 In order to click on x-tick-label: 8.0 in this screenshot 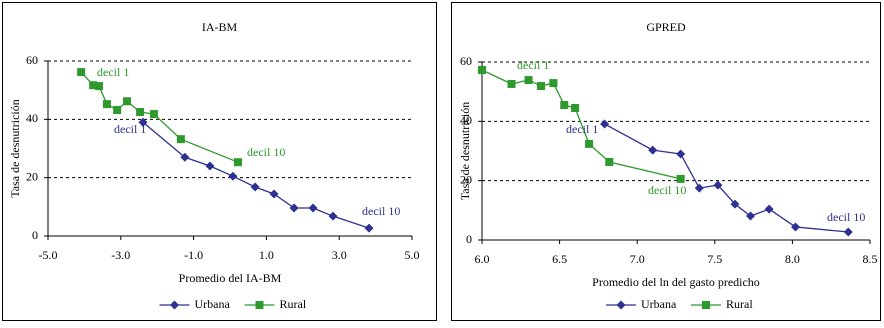, I will do `click(792, 259)`.